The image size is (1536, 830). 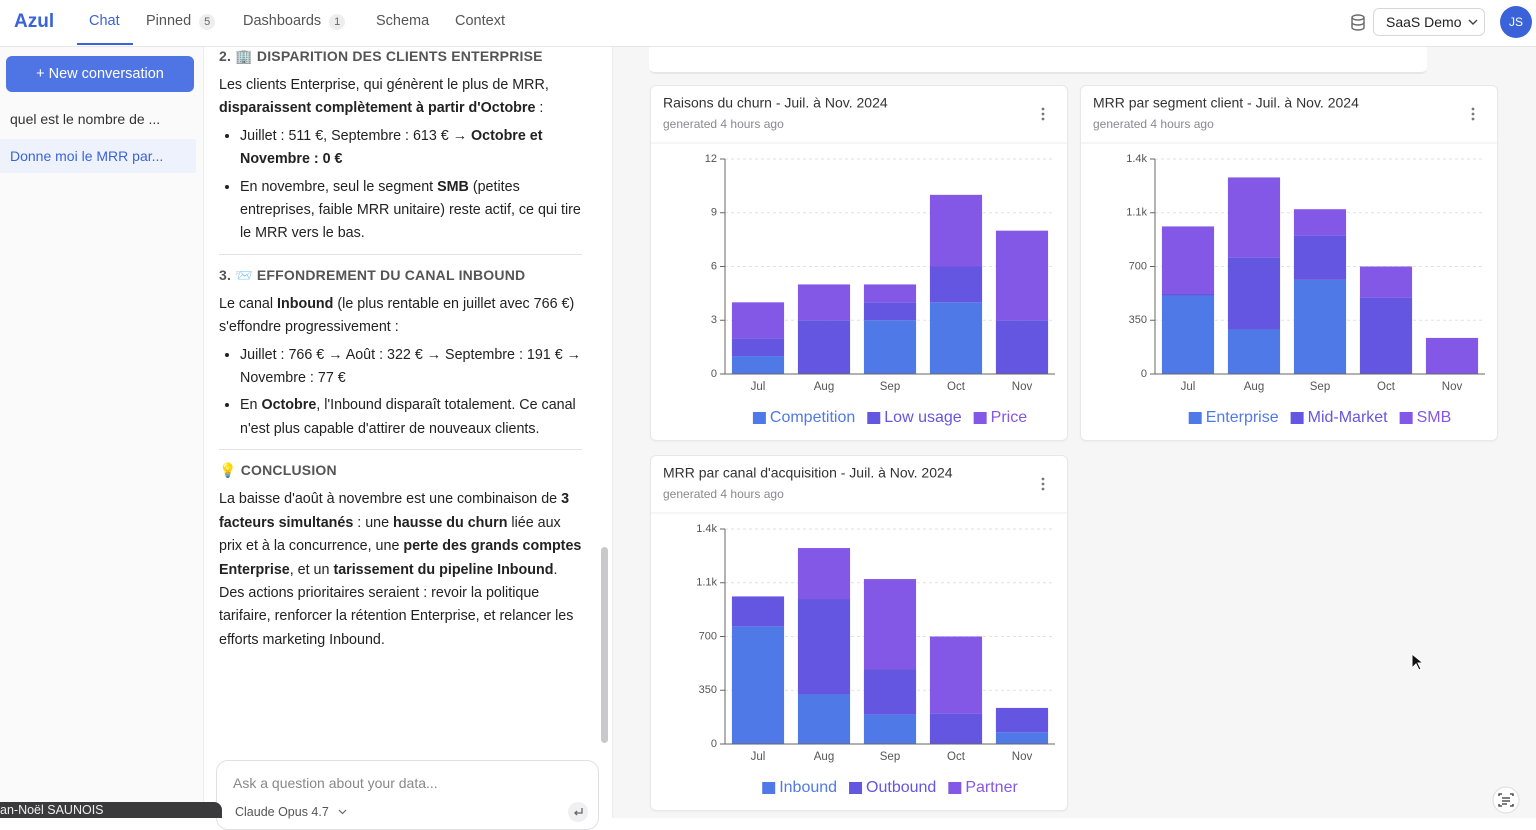 I want to click on model-selector: Claude Opus 4.7, so click(x=282, y=812).